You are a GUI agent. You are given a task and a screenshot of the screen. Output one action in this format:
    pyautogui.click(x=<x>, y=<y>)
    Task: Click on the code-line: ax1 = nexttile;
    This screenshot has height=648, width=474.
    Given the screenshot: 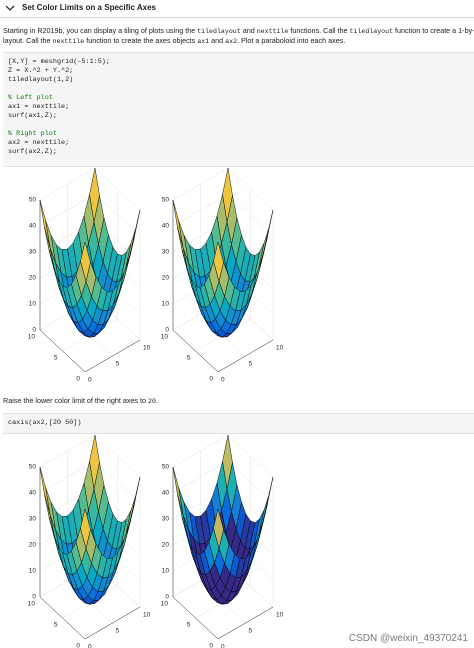 What is the action you would take?
    pyautogui.click(x=39, y=107)
    